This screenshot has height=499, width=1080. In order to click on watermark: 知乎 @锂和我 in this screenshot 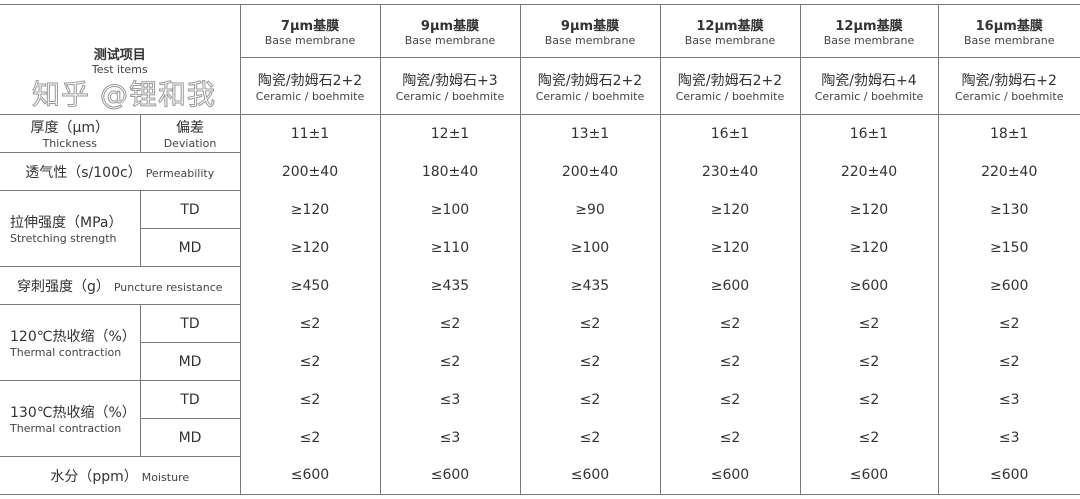, I will do `click(124, 94)`.